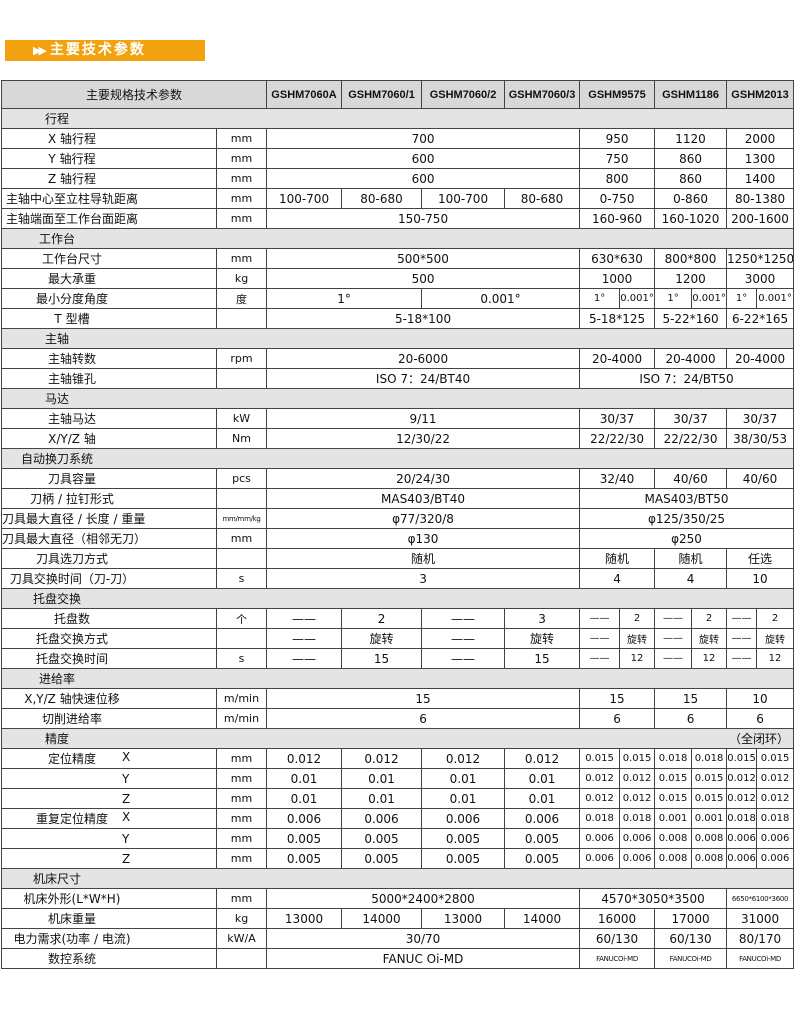 The width and height of the screenshot is (800, 1025). Describe the element at coordinates (241, 938) in the screenshot. I see `row-unit: kW/A` at that location.